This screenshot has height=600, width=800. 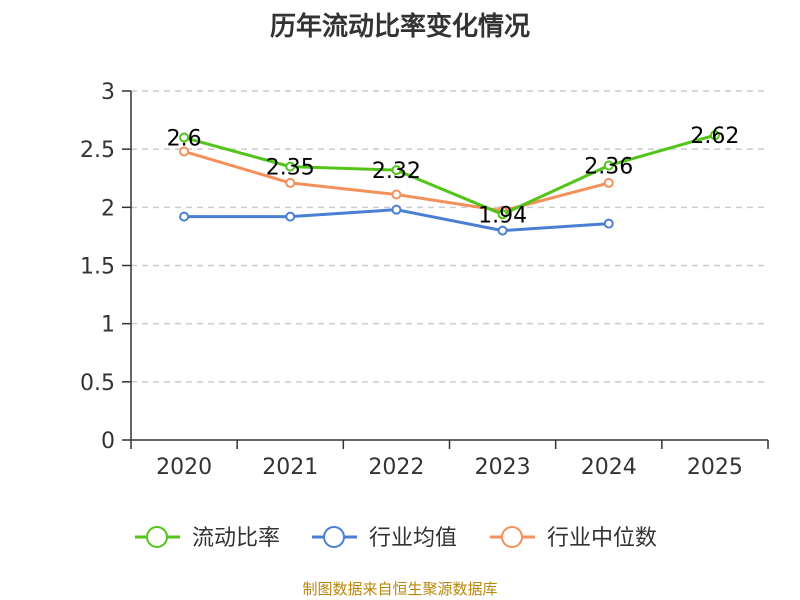 I want to click on data-point-s1-2021, so click(x=290, y=216).